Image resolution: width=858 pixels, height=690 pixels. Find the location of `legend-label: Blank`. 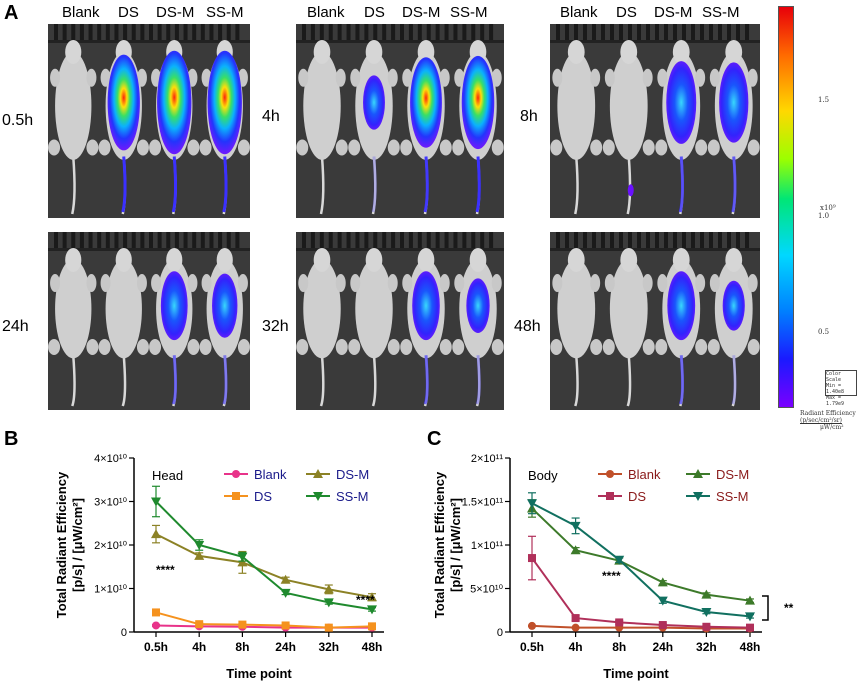

legend-label: Blank is located at coordinates (644, 474).